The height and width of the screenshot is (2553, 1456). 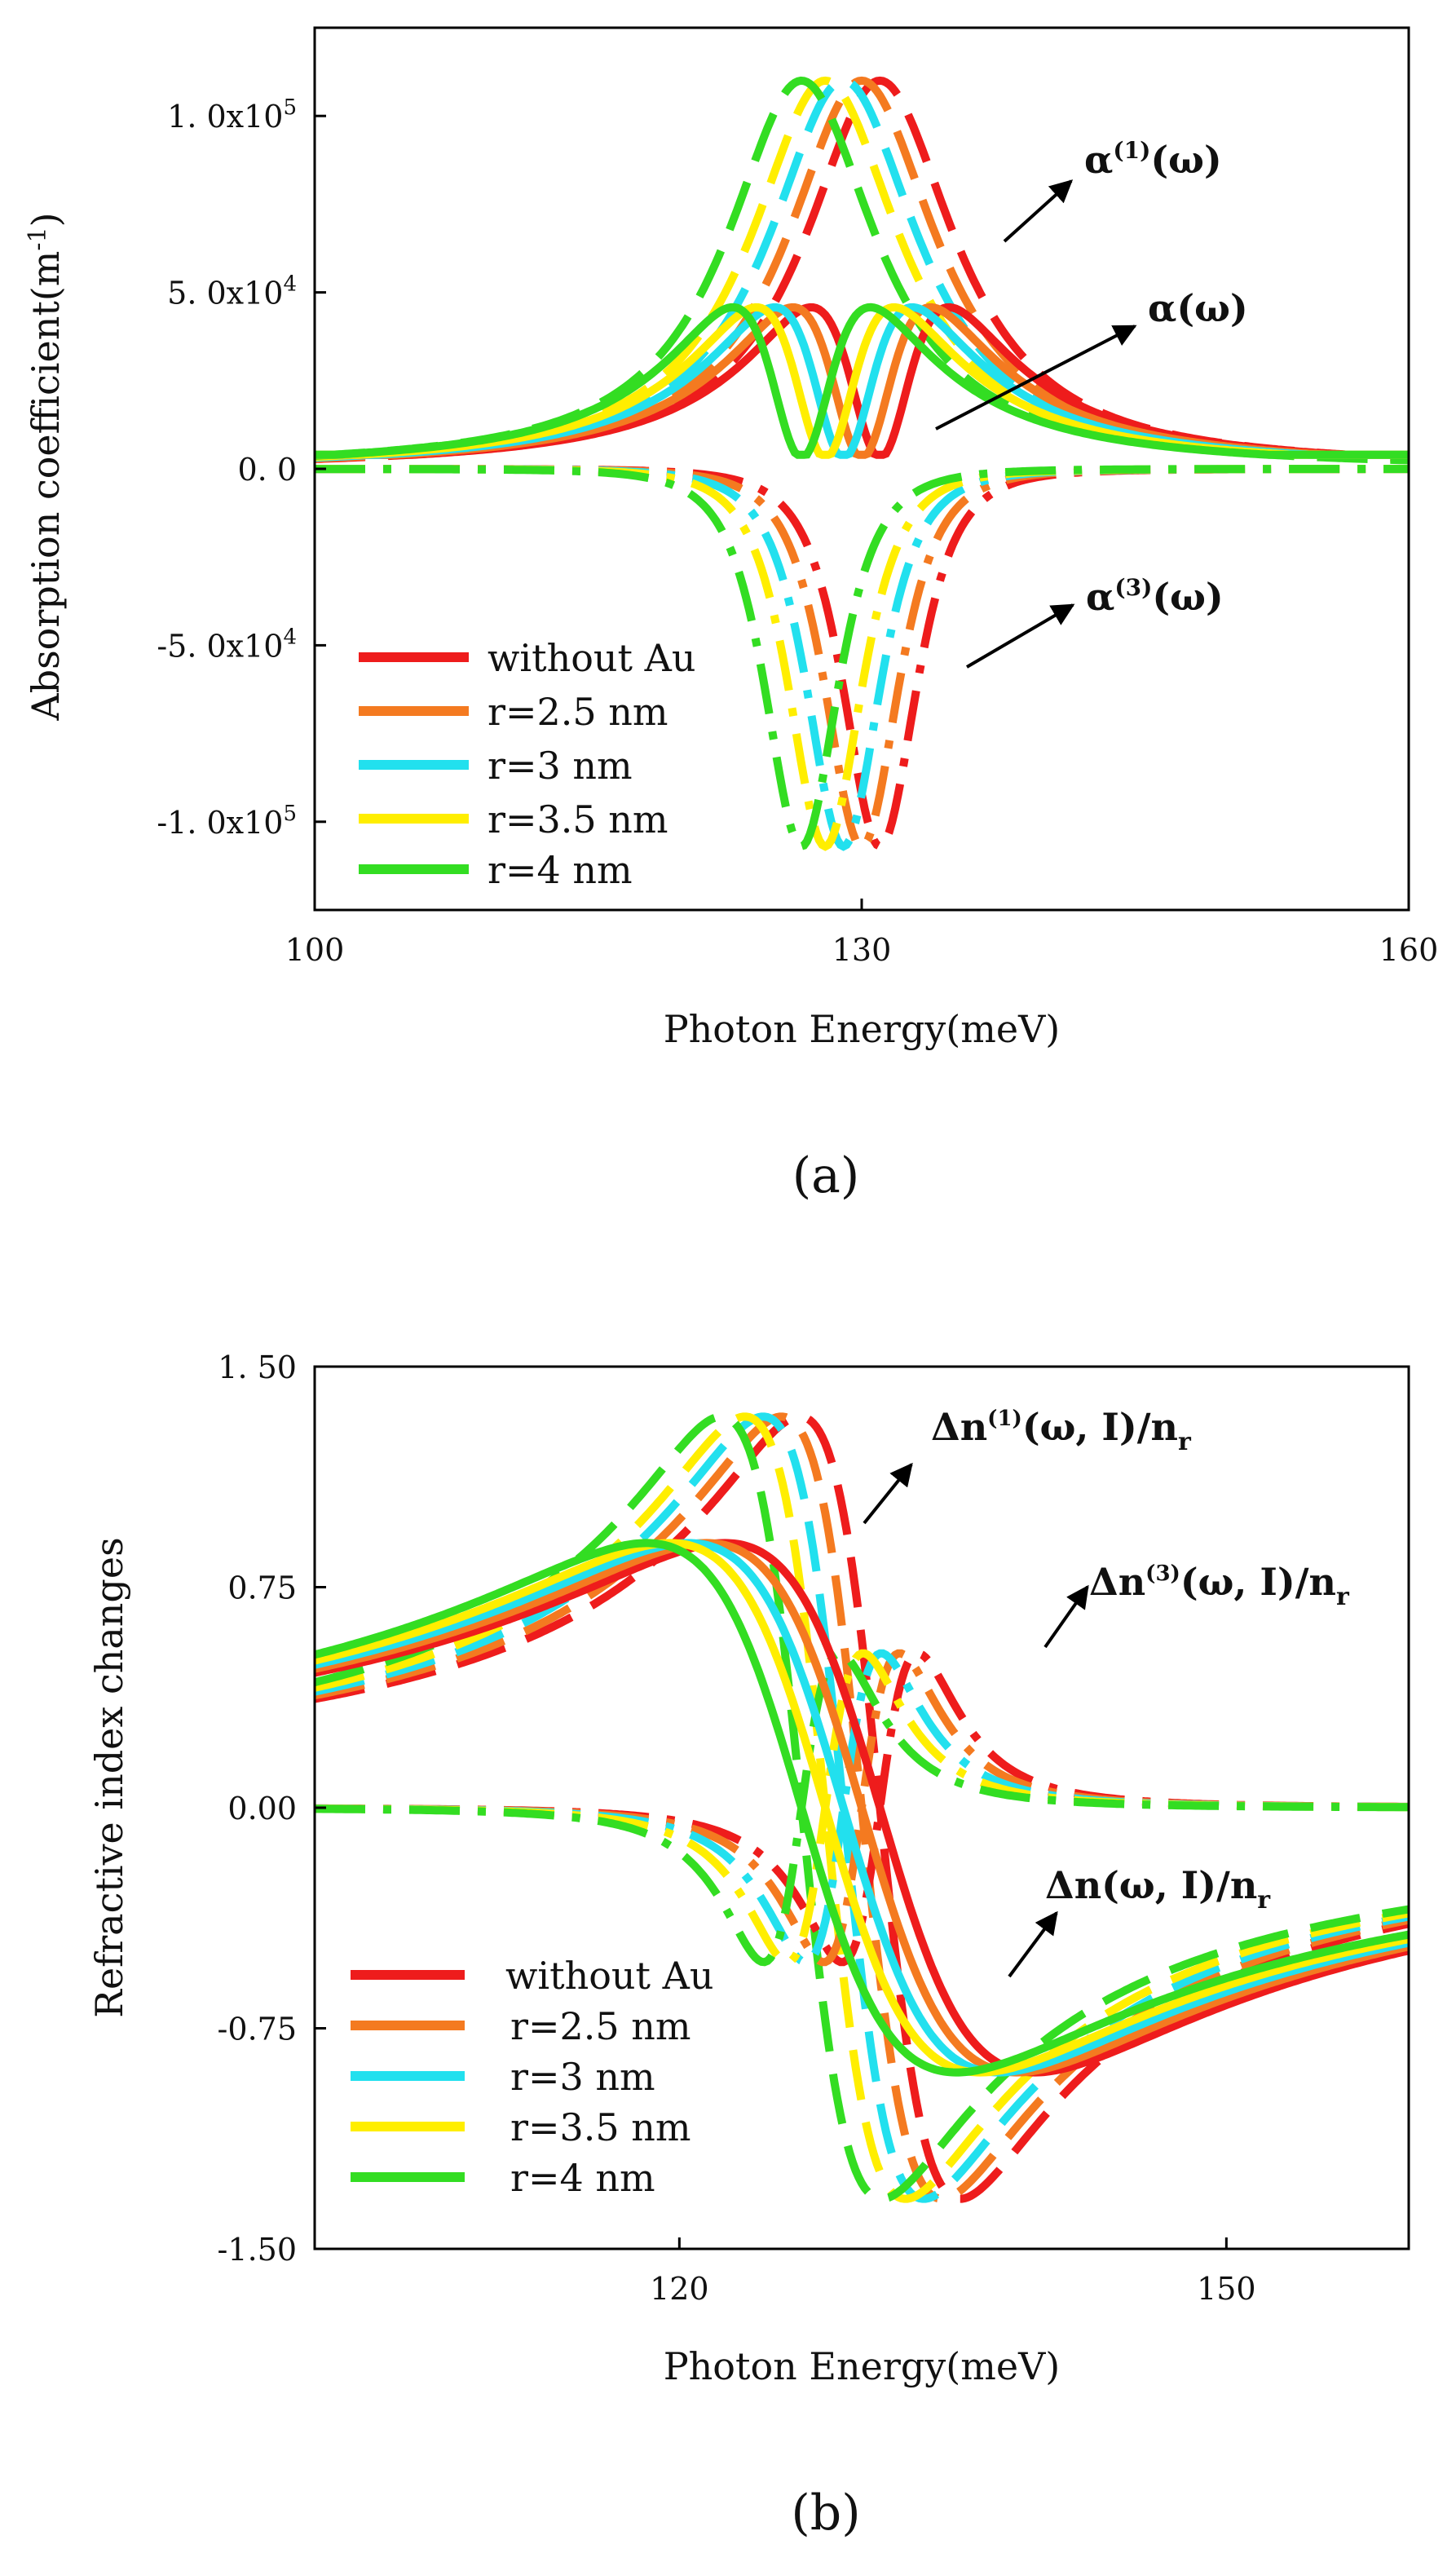 What do you see at coordinates (257, 2029) in the screenshot?
I see `panel-b-y-tick-label: -0.75` at bounding box center [257, 2029].